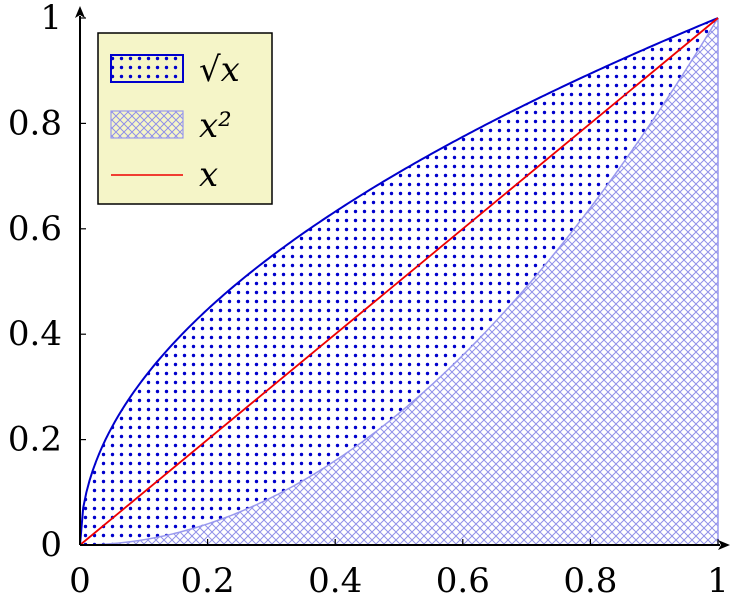  I want to click on y-tick-label: 1, so click(51, 19).